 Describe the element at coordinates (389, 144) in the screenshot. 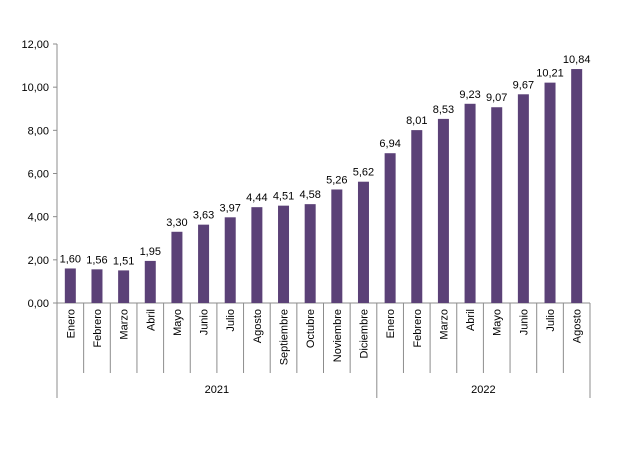

I see `data-label: 6,94` at that location.